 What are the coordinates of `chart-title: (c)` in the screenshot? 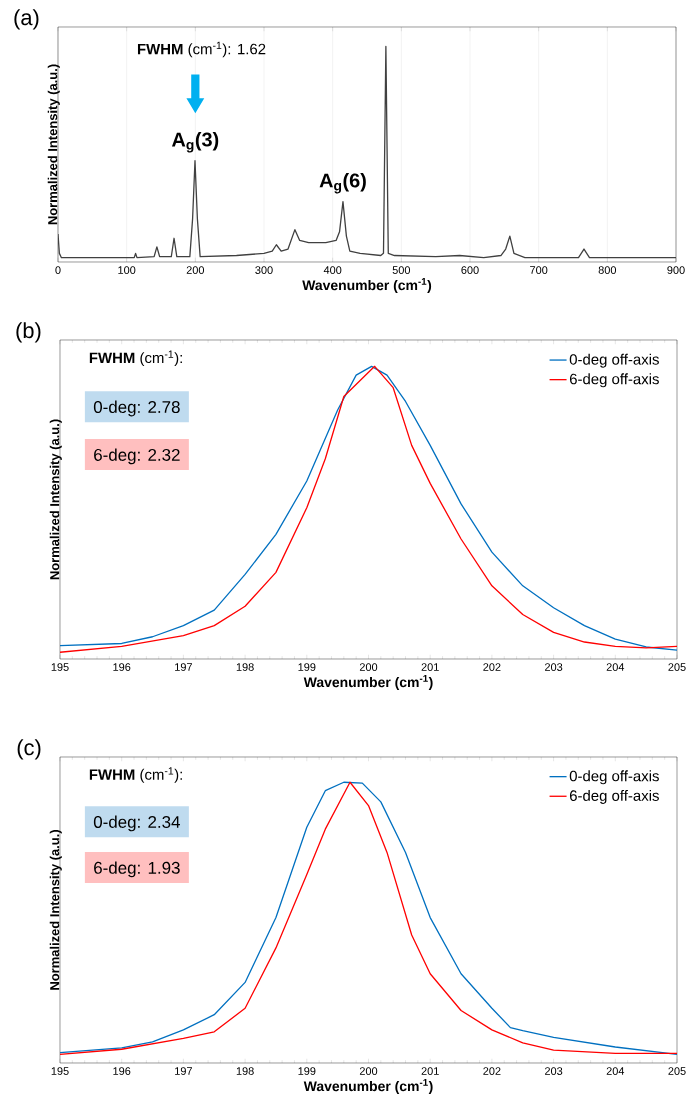 It's located at (29, 749).